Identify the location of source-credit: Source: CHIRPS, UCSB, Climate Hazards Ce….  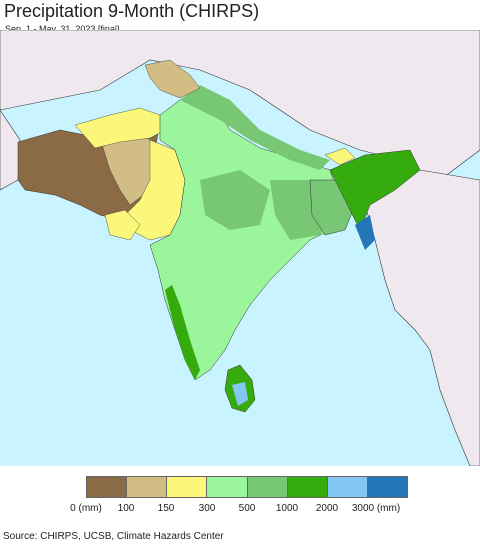
(113, 536).